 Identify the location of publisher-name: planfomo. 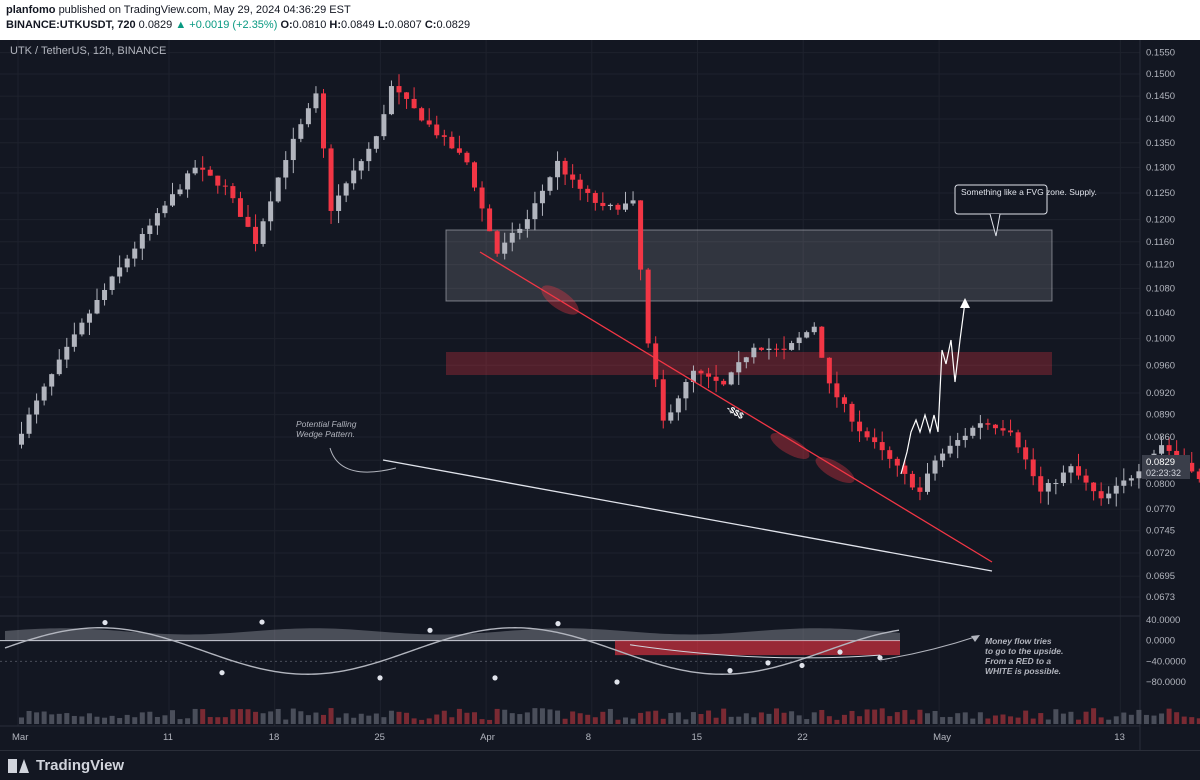
(31, 10).